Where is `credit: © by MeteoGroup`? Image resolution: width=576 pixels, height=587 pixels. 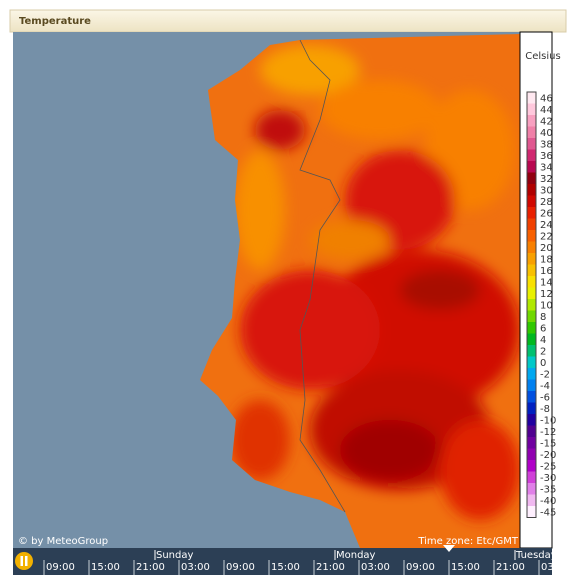 credit: © by MeteoGroup is located at coordinates (63, 541).